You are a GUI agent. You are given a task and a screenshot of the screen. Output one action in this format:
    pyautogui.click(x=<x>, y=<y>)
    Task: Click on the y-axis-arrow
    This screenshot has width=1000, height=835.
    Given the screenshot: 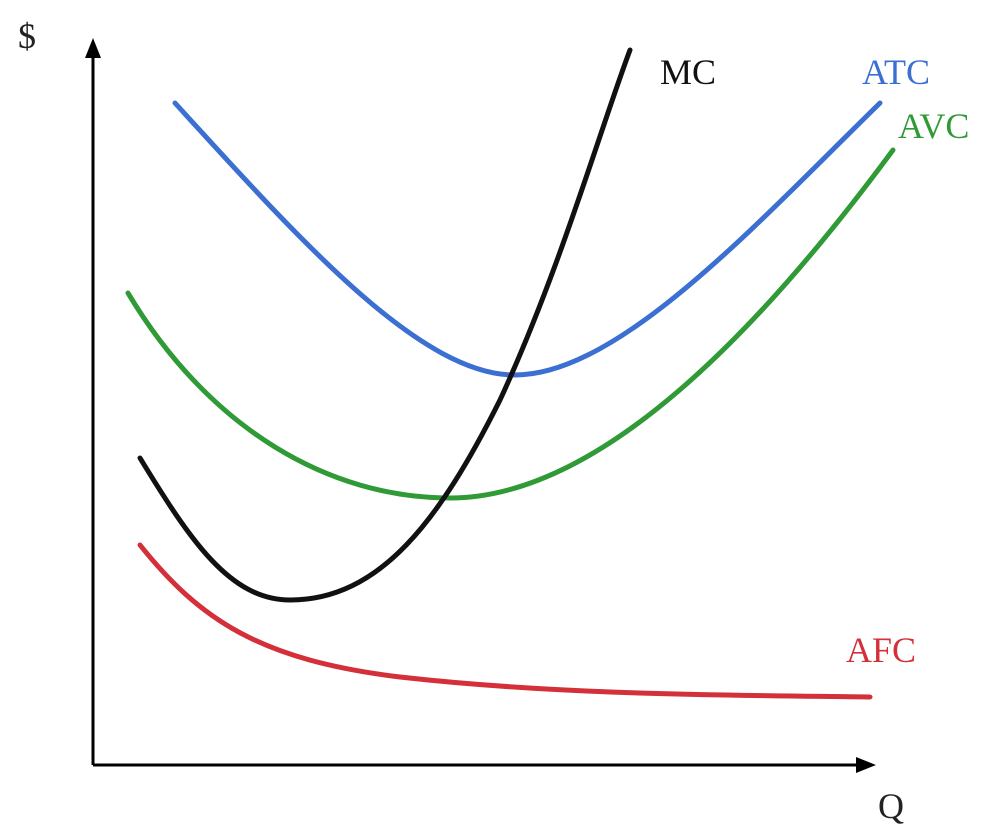 What is the action you would take?
    pyautogui.click(x=93, y=48)
    